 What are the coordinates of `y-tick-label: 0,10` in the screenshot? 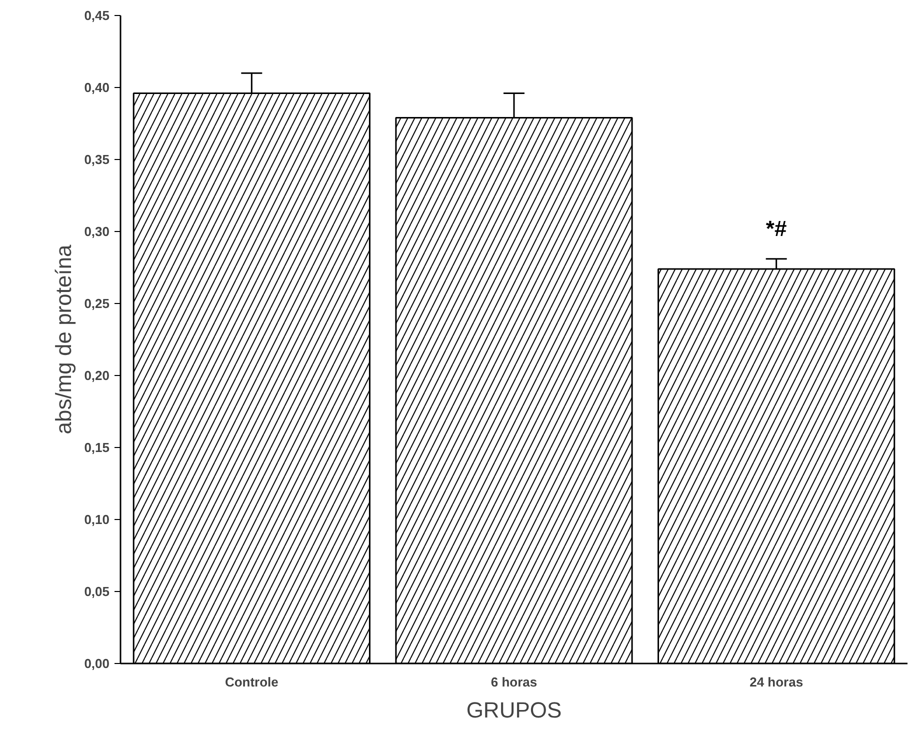 It's located at (97, 519).